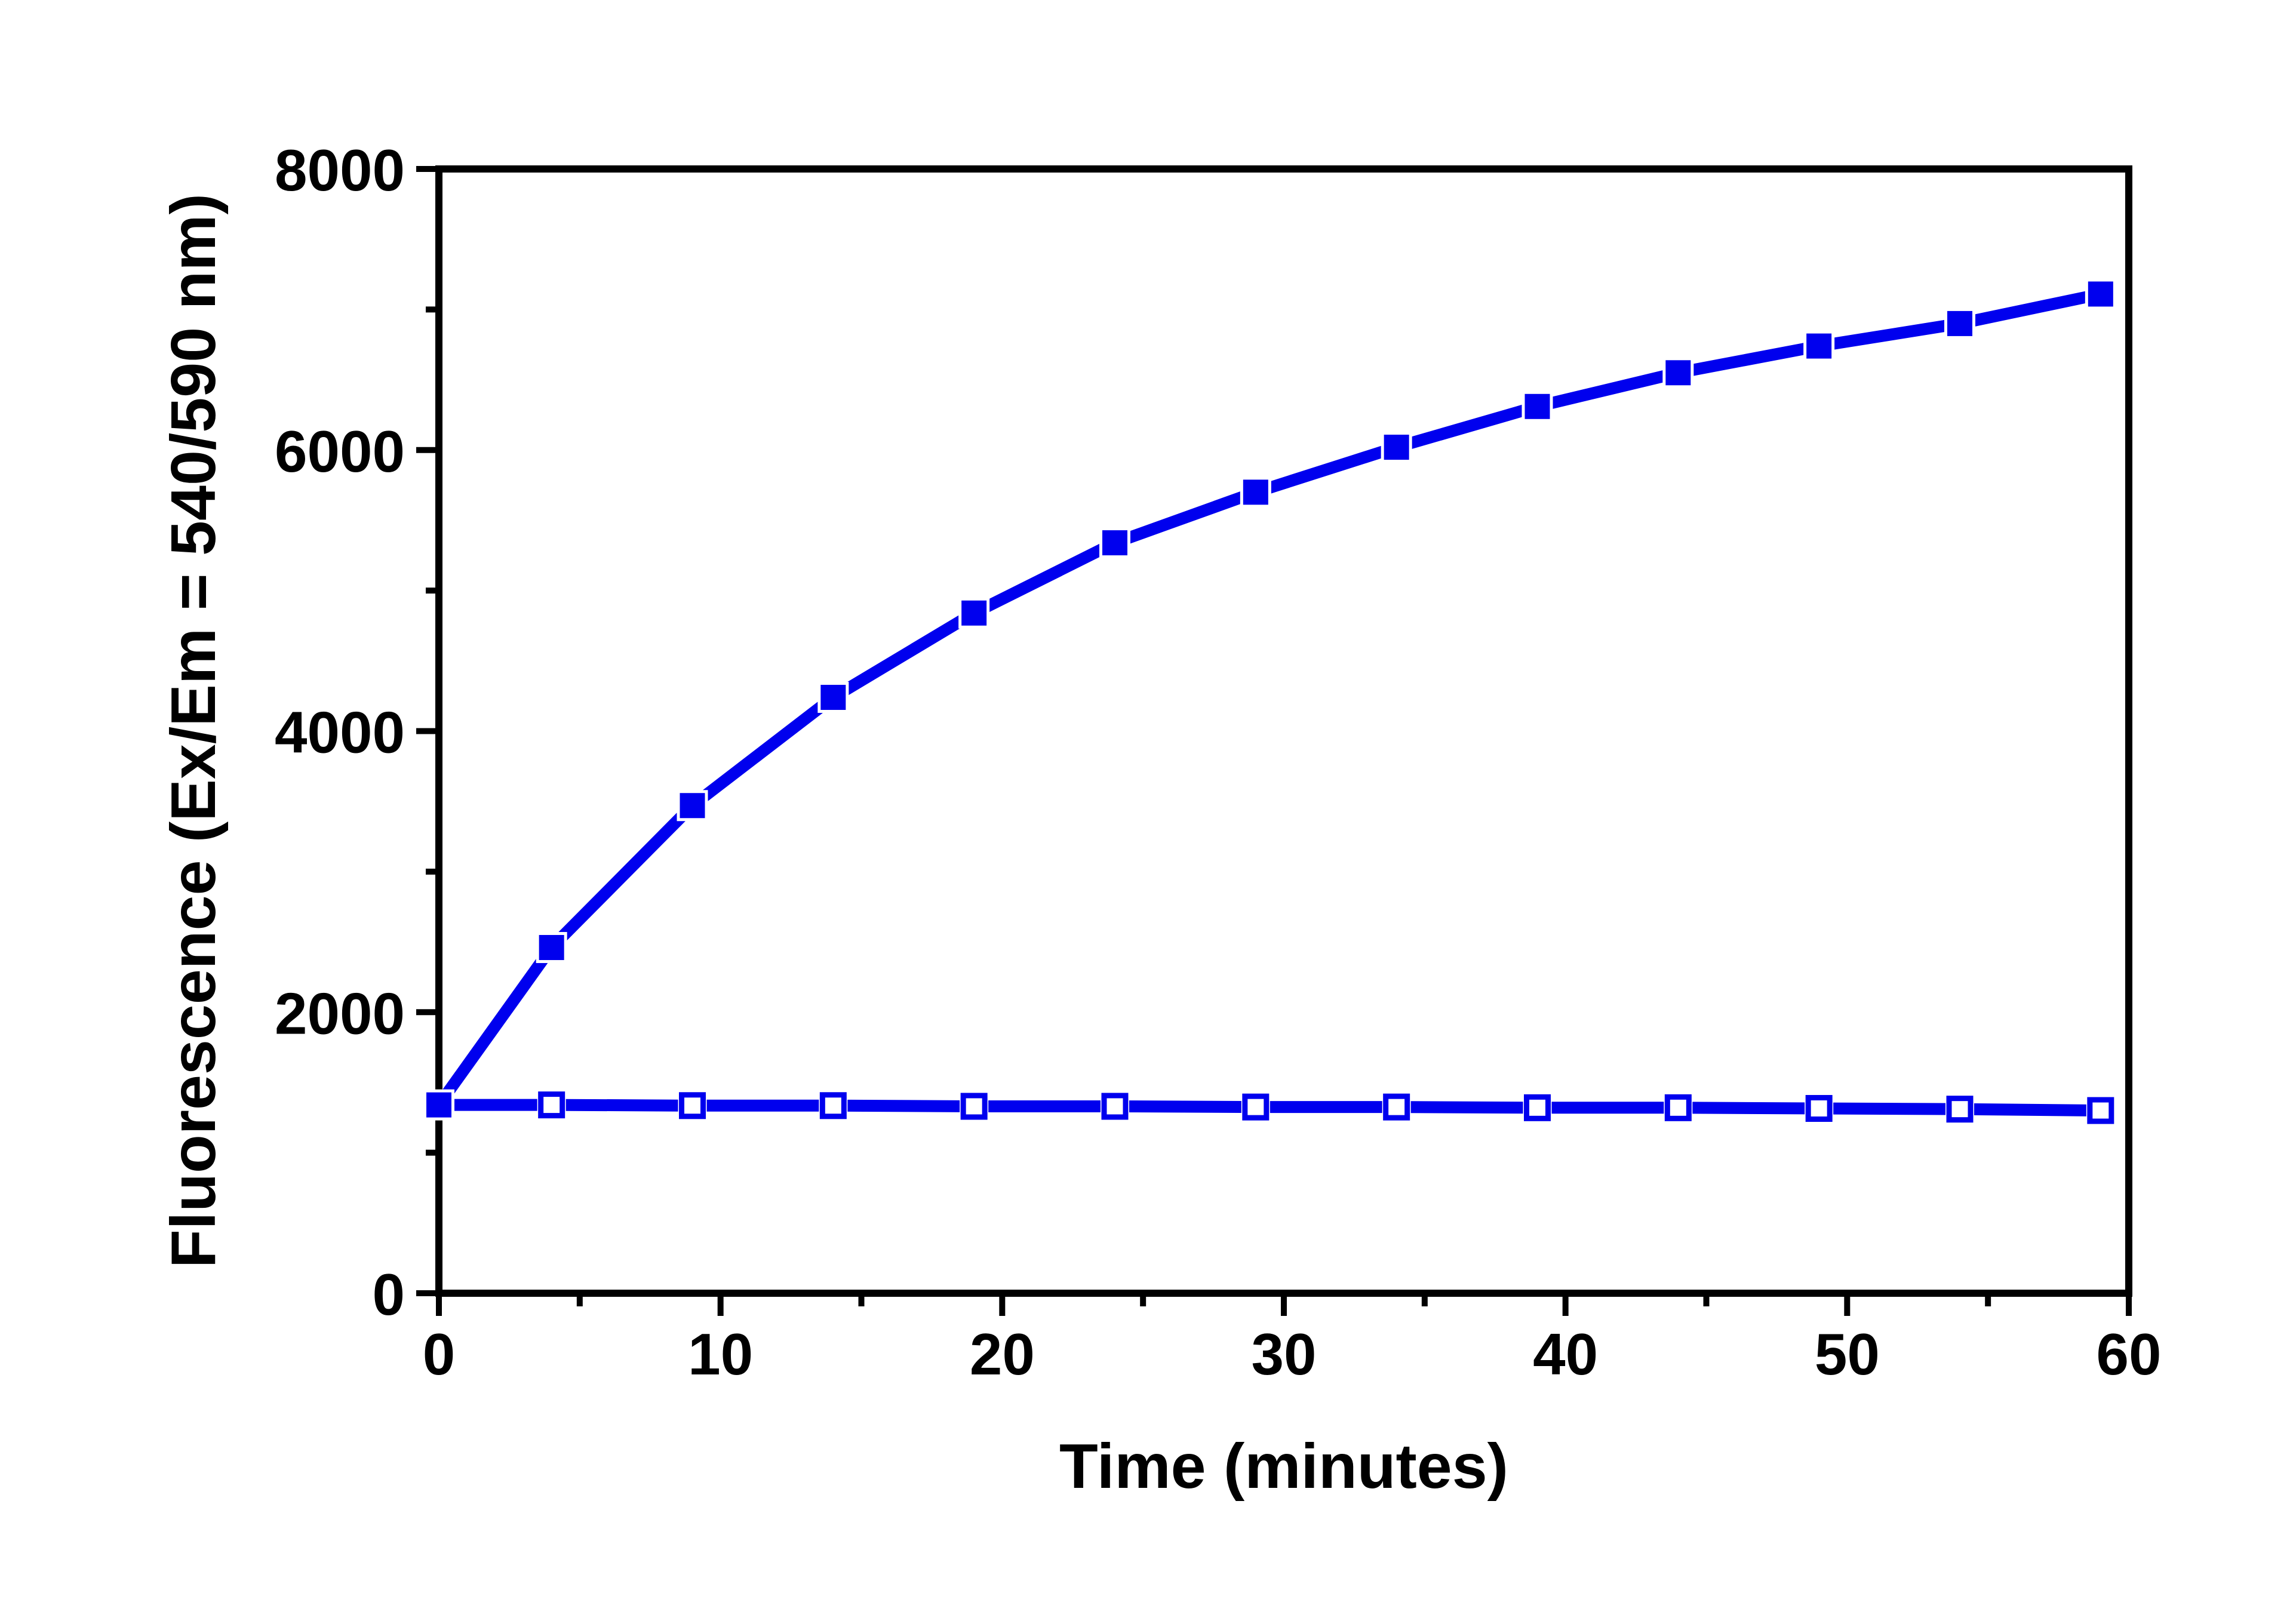 This screenshot has width=2293, height=1624. I want to click on x-tick-label: 10, so click(721, 1354).